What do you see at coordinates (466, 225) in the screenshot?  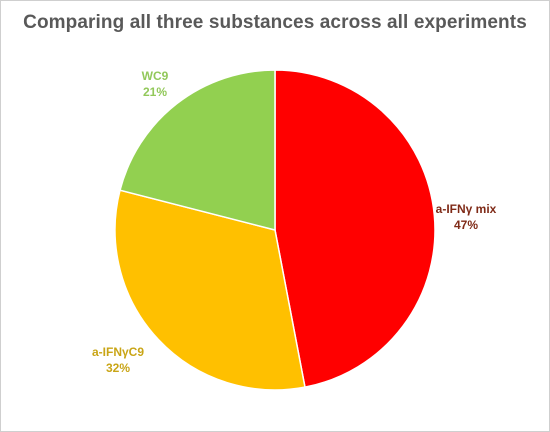 I see `slice-percent-label: 47%` at bounding box center [466, 225].